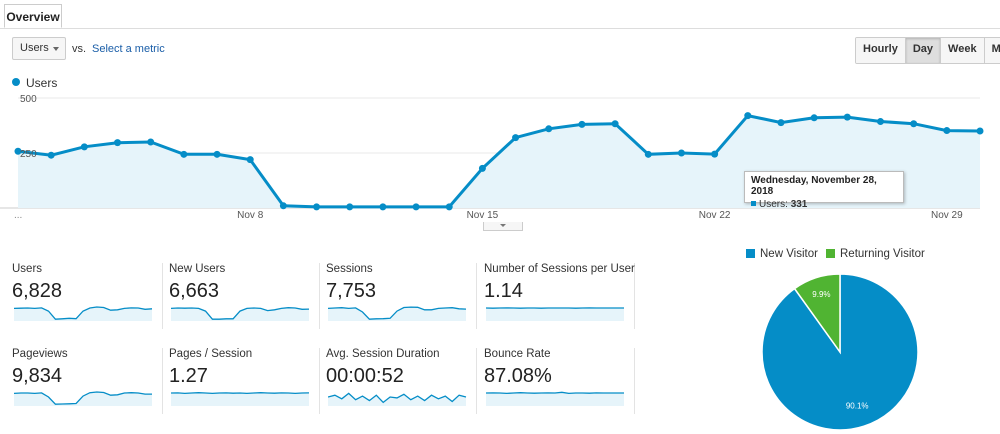 The image size is (1000, 434). I want to click on tooltip-date: Wednesday, November 28, 2018, so click(814, 186).